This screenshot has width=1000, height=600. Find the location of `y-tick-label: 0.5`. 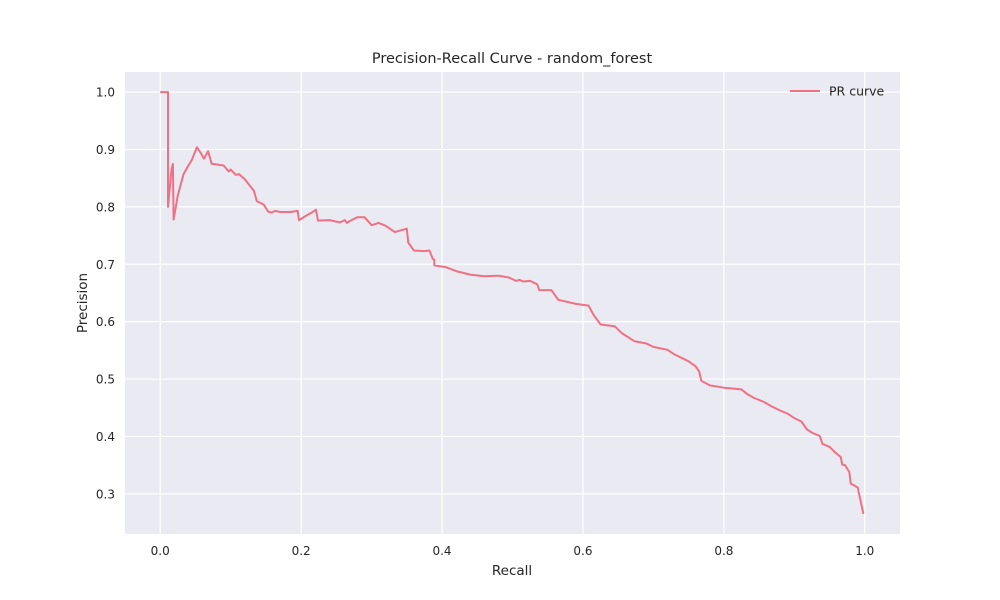

y-tick-label: 0.5 is located at coordinates (105, 380).